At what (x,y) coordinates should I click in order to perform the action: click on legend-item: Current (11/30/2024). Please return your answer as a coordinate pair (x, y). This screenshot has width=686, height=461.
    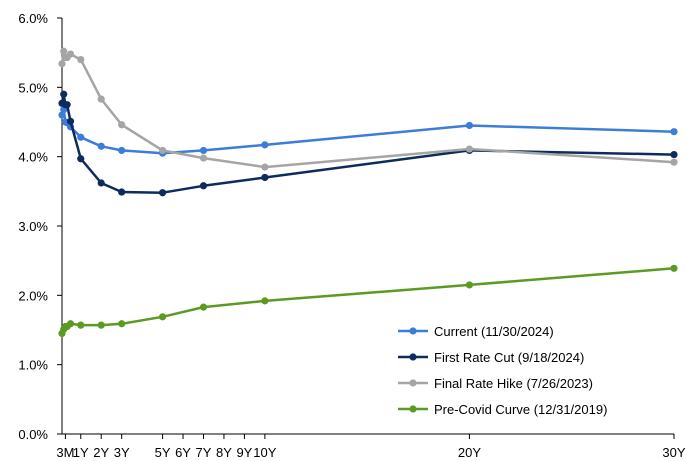
    Looking at the image, I should click on (476, 331).